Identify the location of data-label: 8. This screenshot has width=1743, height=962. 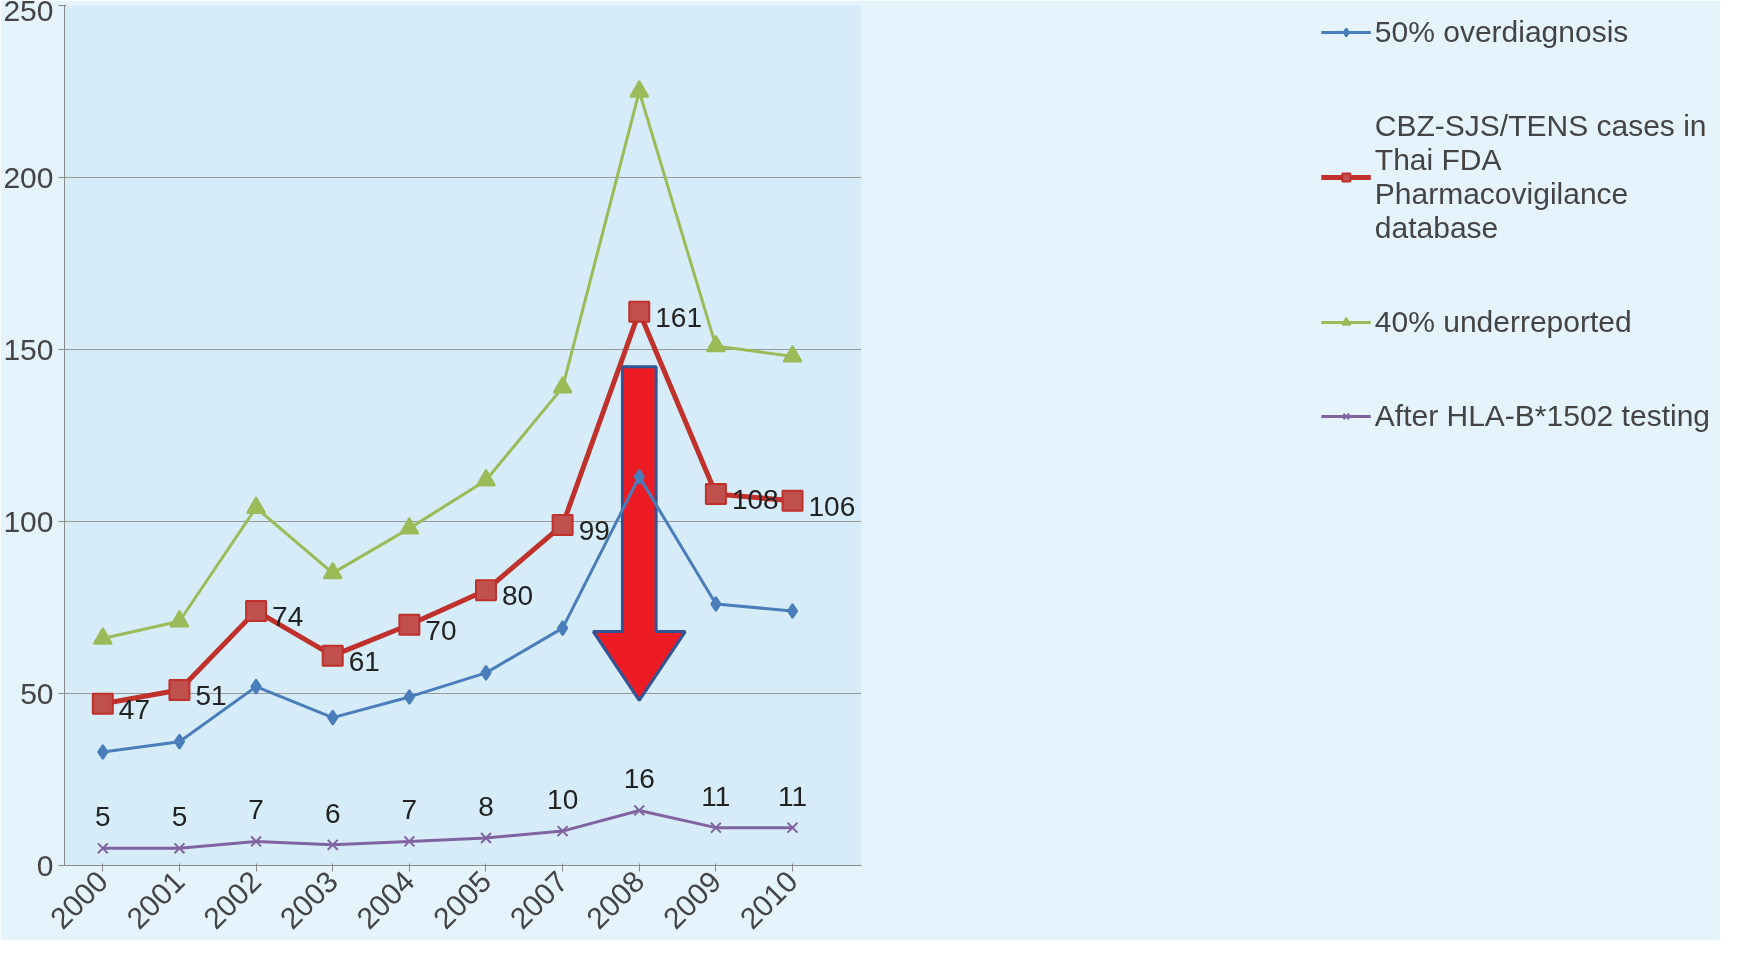
(486, 806).